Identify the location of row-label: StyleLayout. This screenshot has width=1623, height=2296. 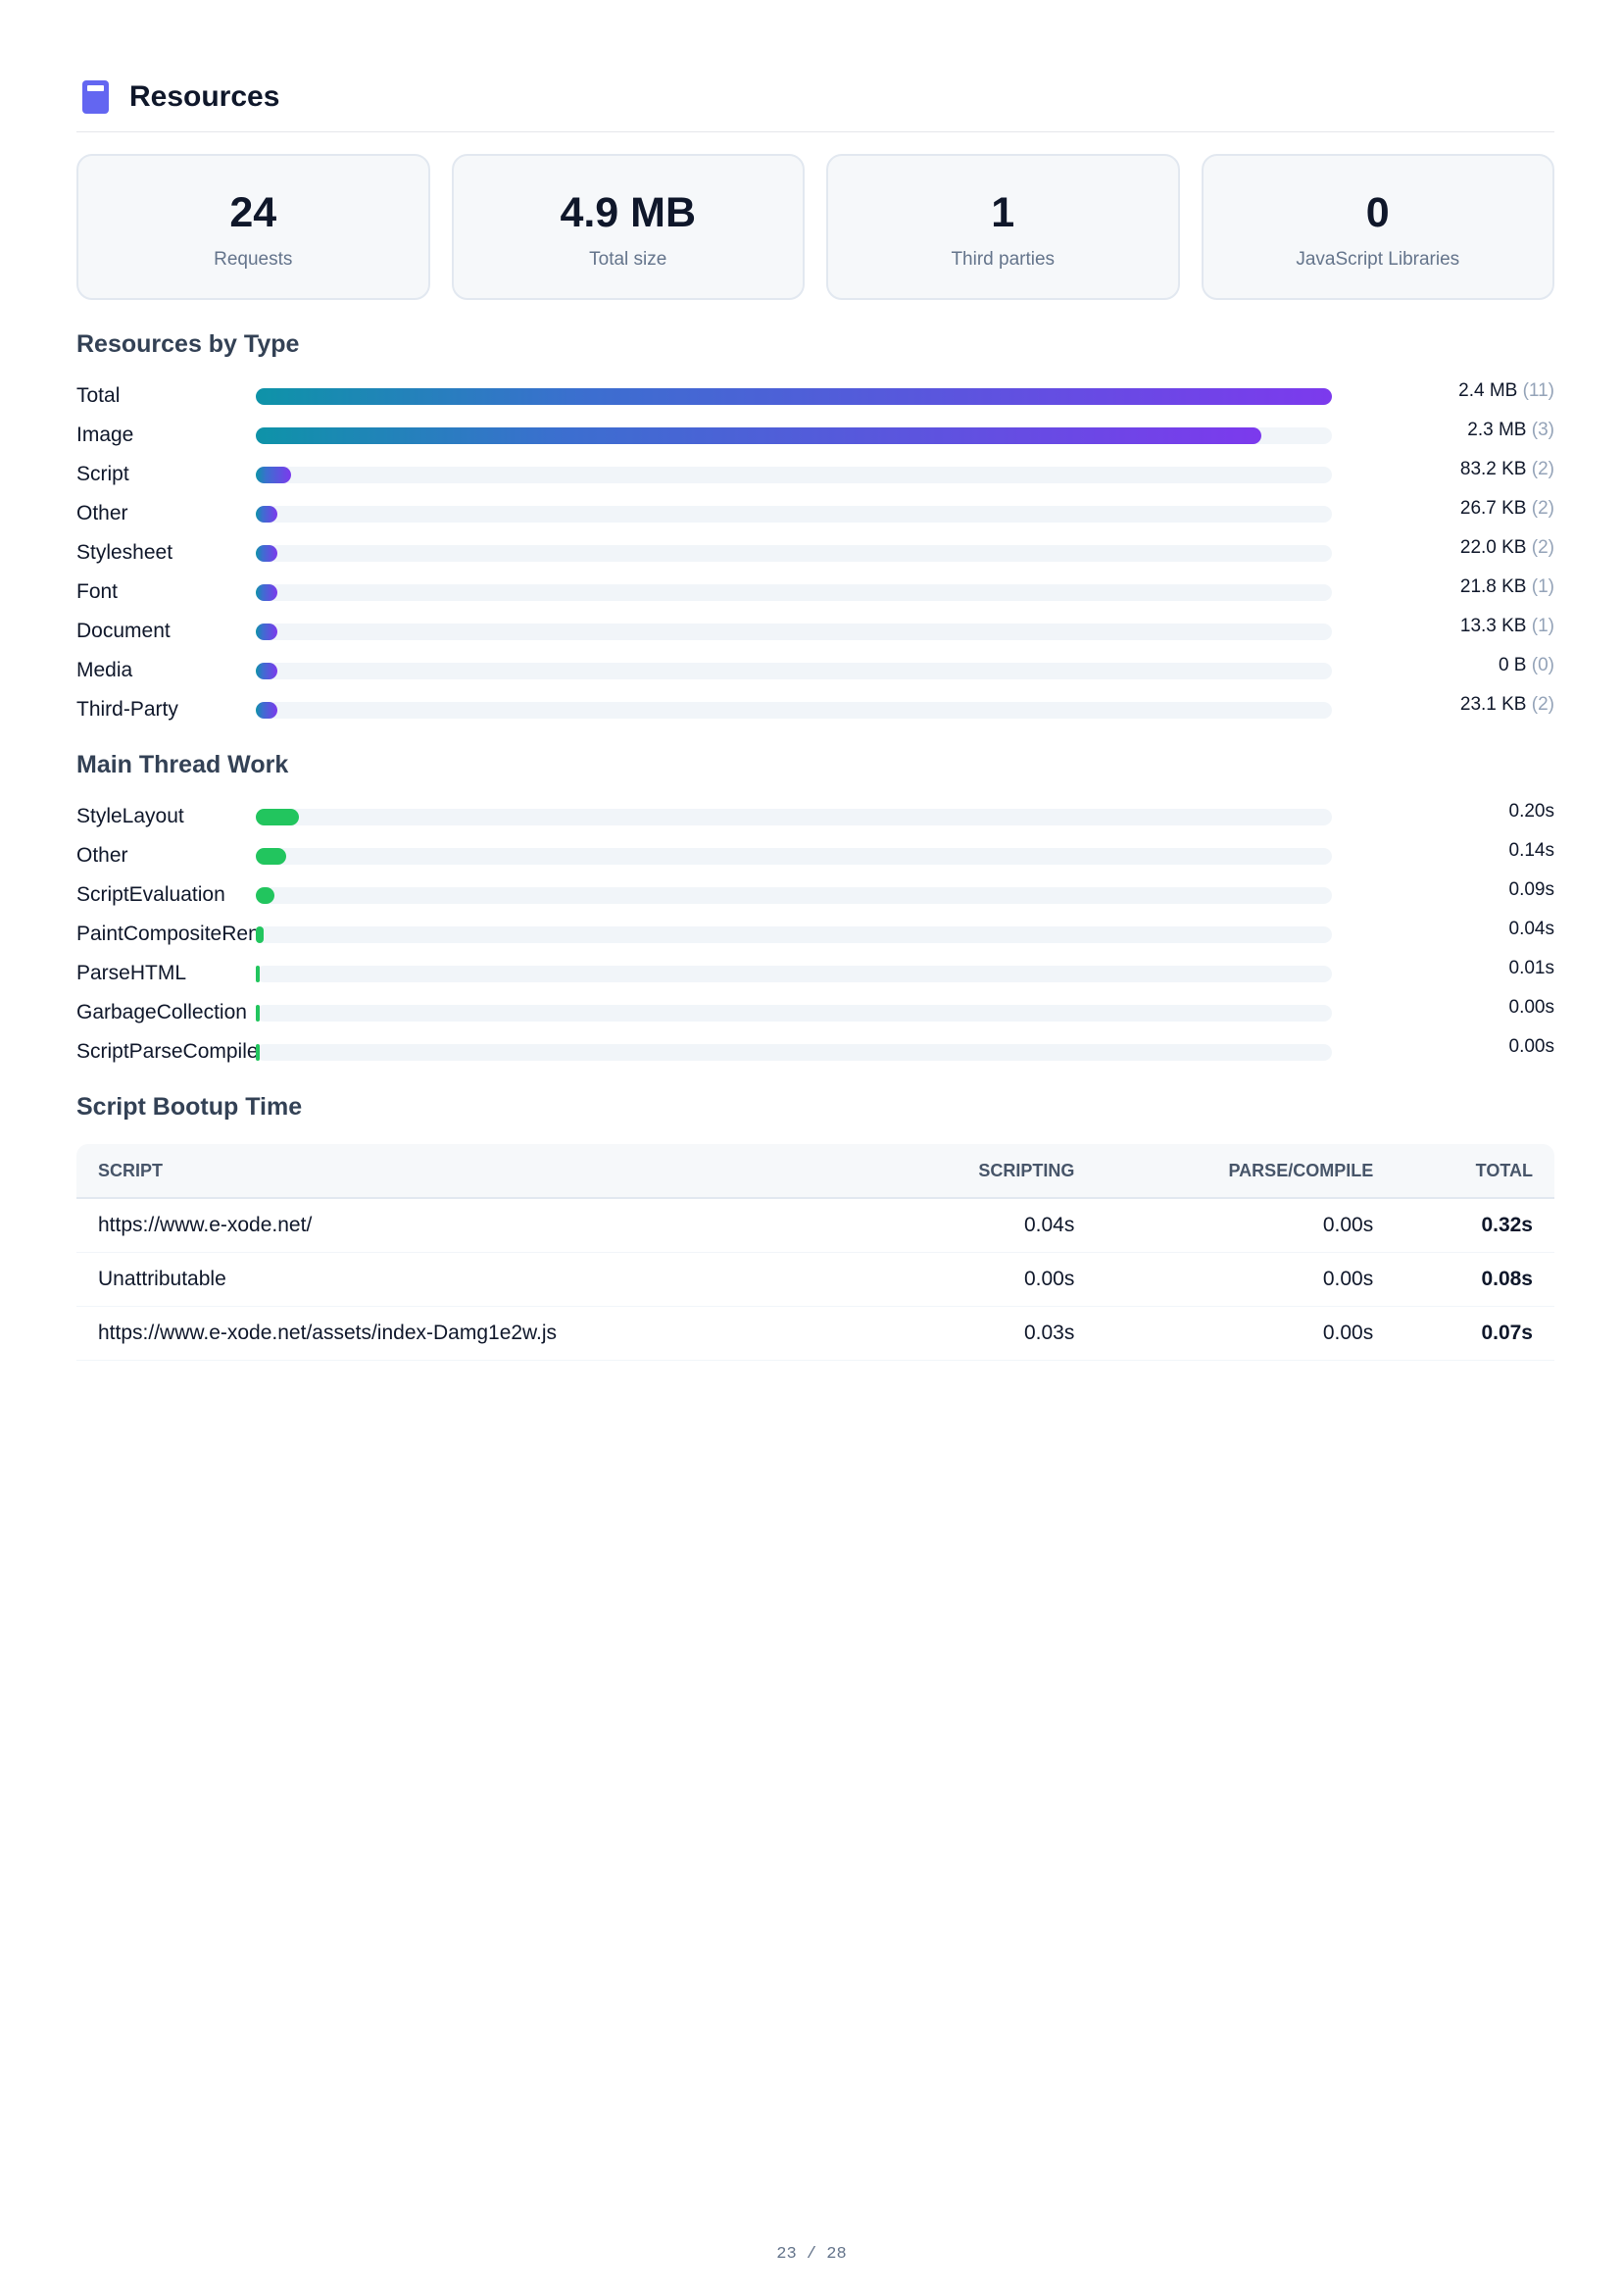
(130, 816).